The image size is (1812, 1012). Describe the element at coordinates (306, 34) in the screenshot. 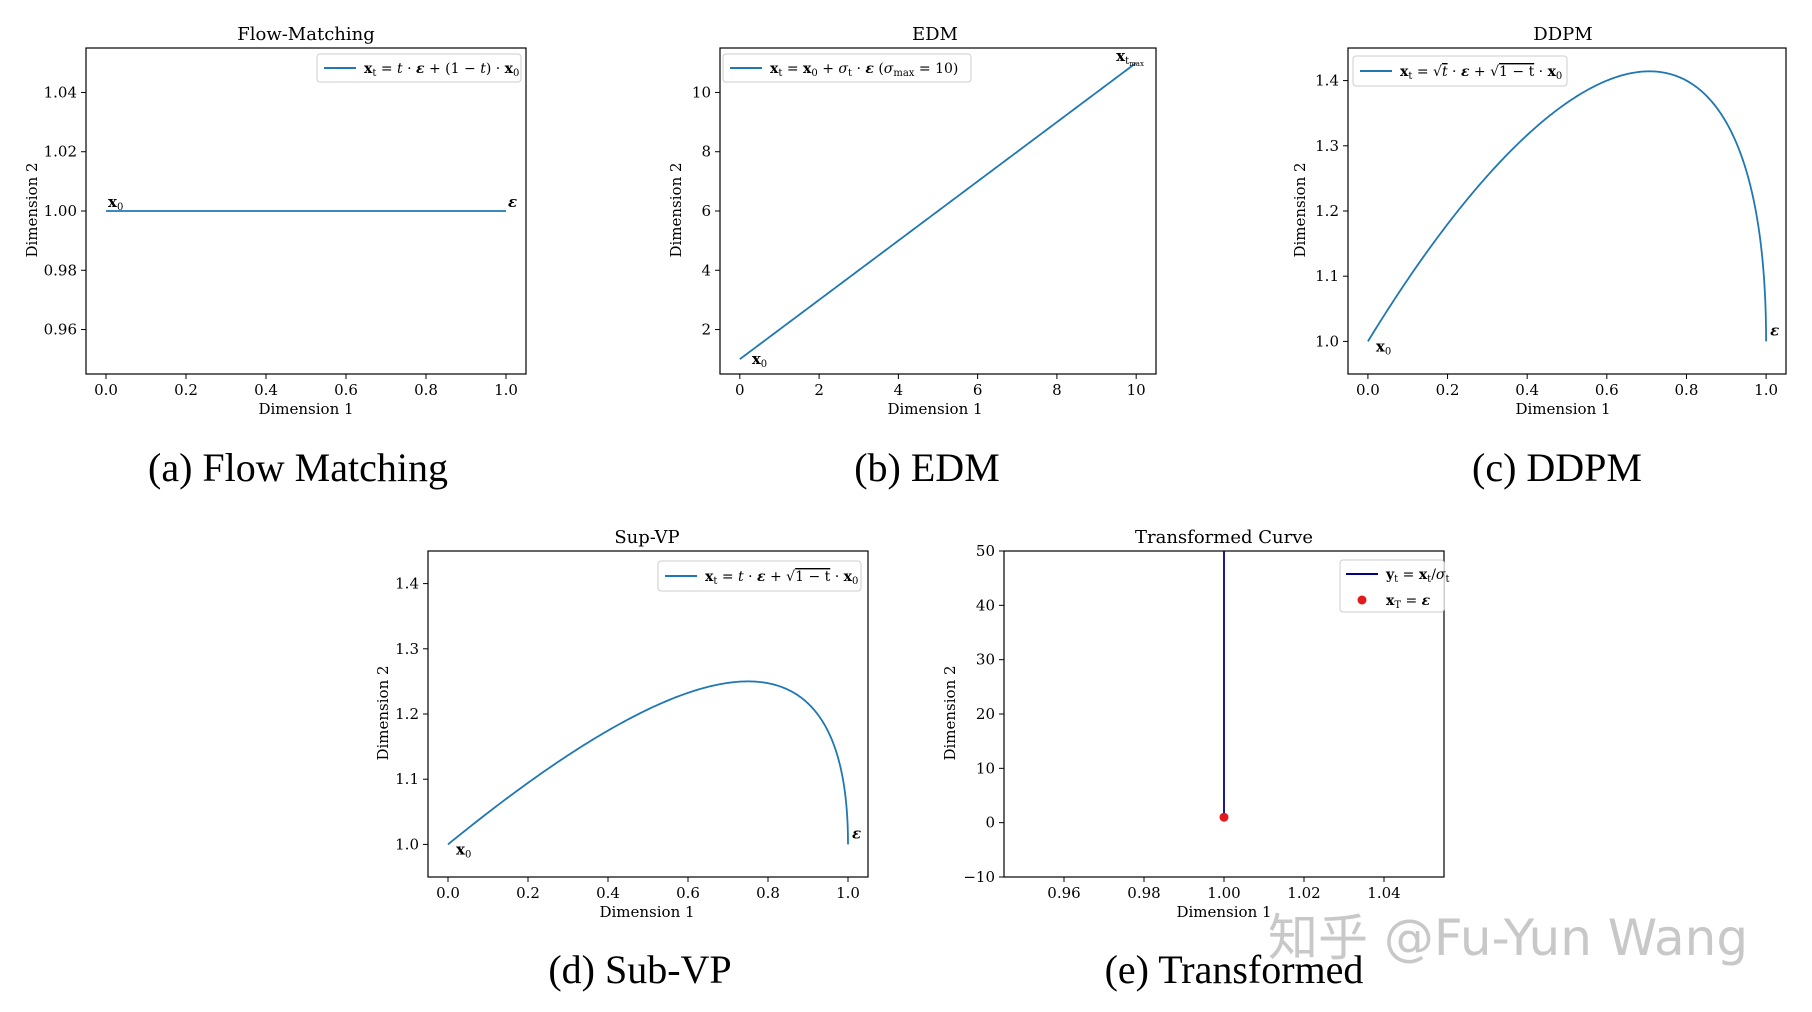

I see `chart-title: Flow-Matching` at that location.